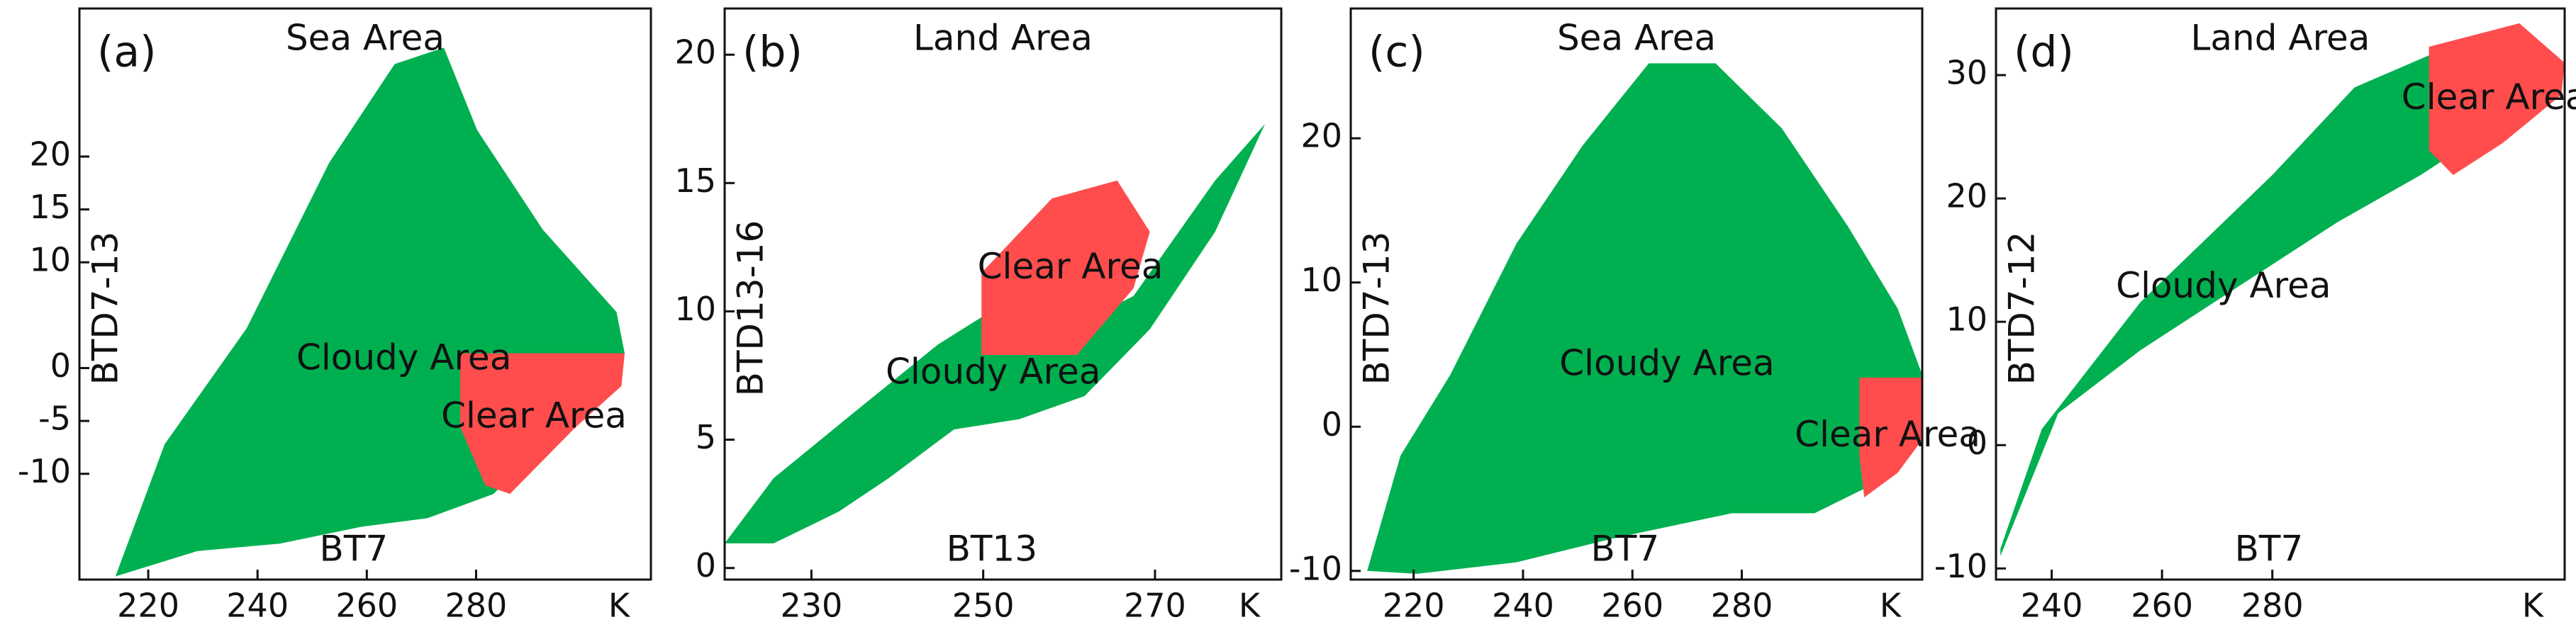 This screenshot has height=632, width=2576. I want to click on panel-label: (a), so click(127, 52).